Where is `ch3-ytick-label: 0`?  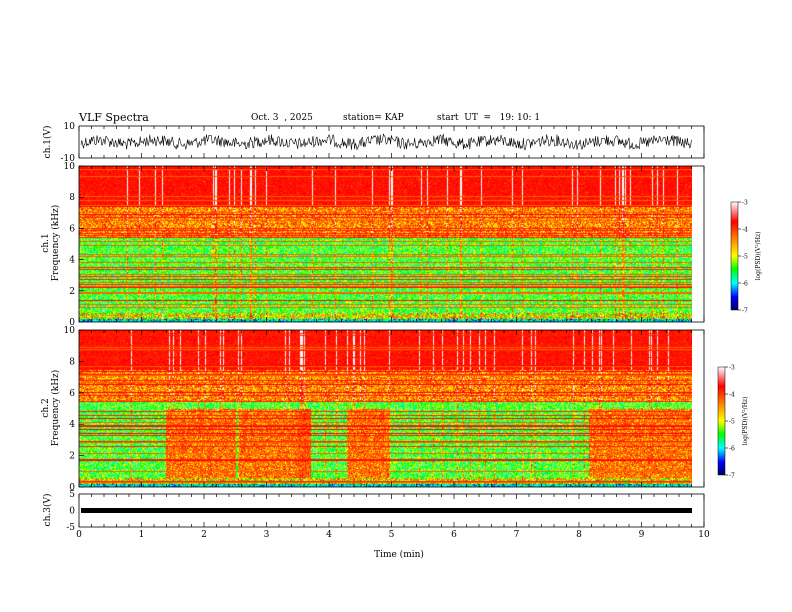 ch3-ytick-label: 0 is located at coordinates (72, 512).